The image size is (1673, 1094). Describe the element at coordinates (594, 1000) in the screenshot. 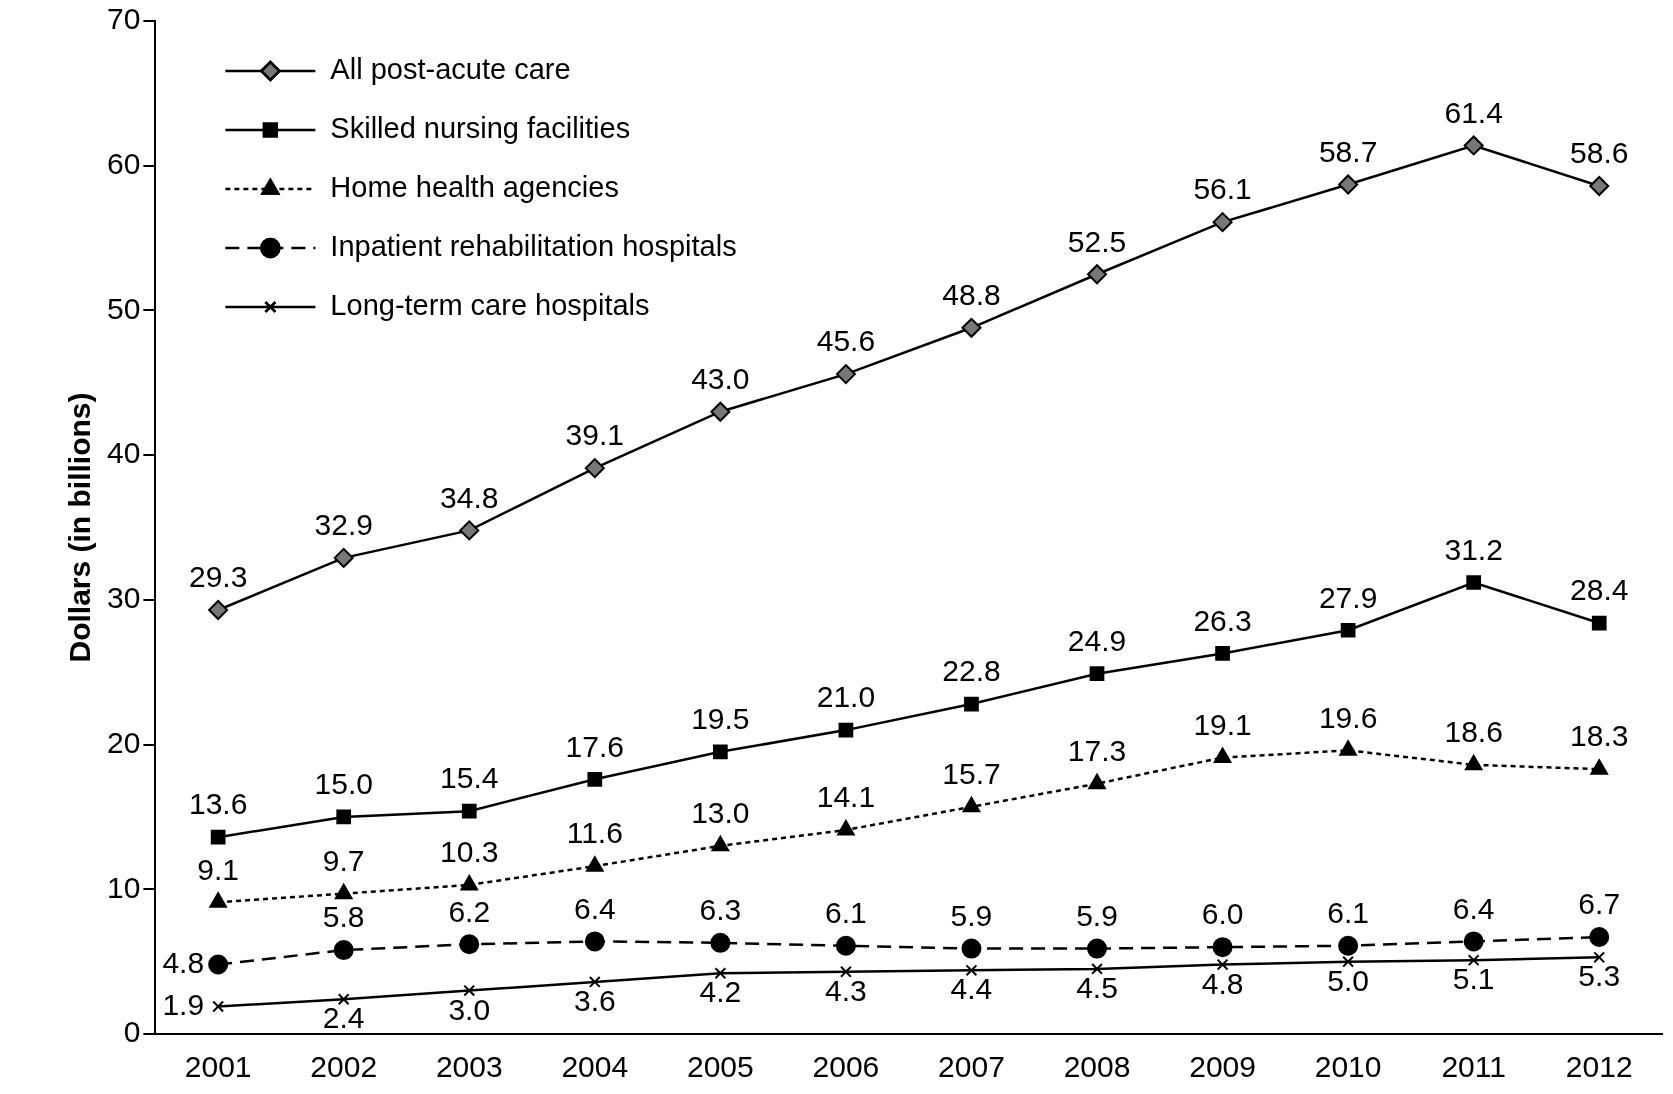

I see `data-label: 3.6` at that location.